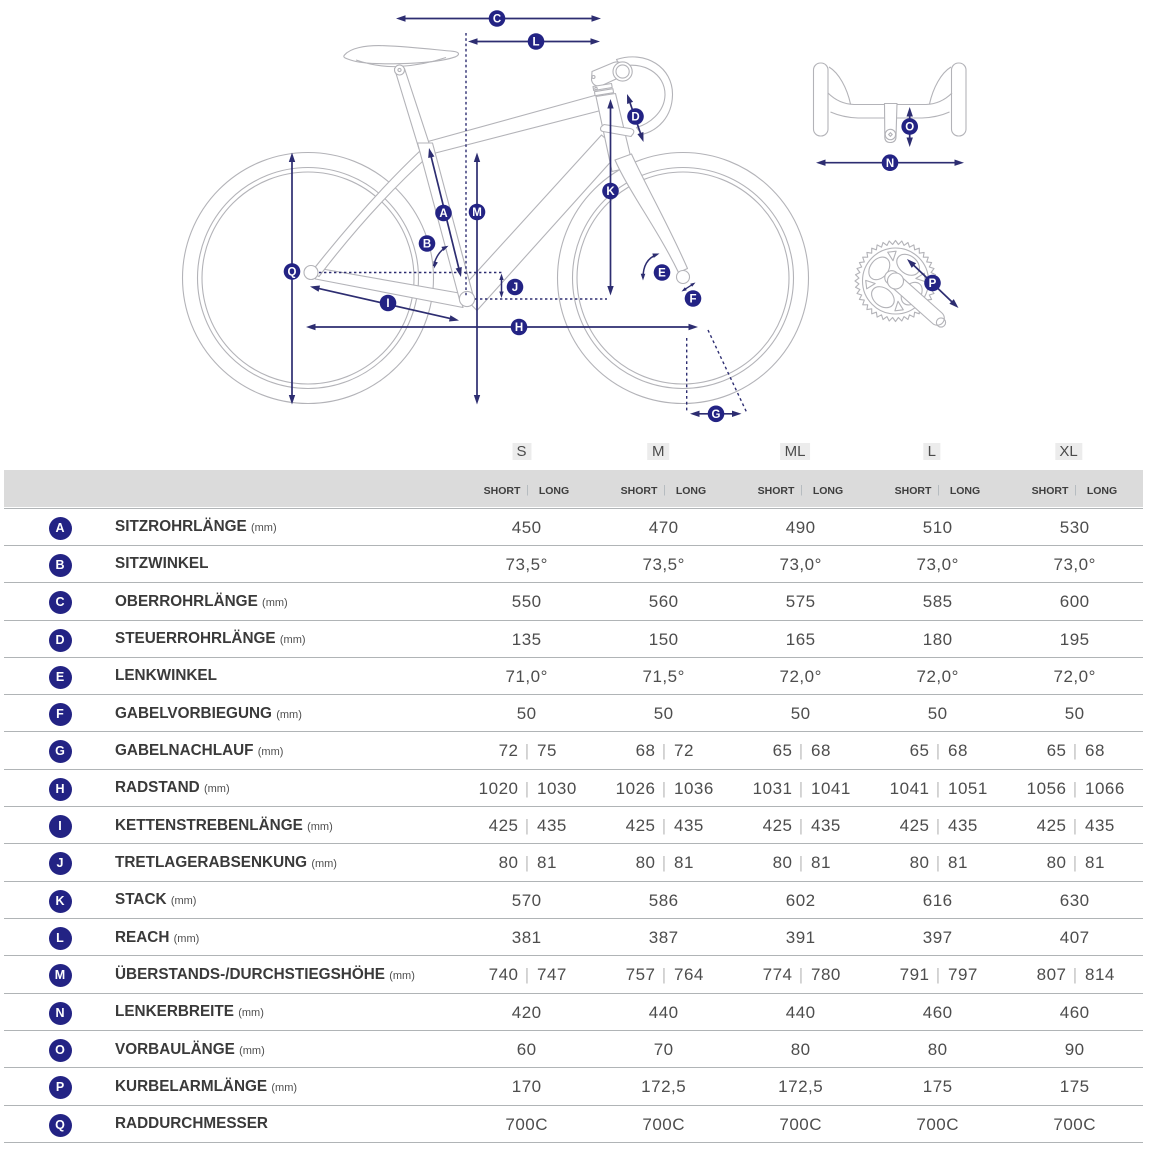 Image resolution: width=1149 pixels, height=1149 pixels. I want to click on svg-text: K, so click(610, 192).